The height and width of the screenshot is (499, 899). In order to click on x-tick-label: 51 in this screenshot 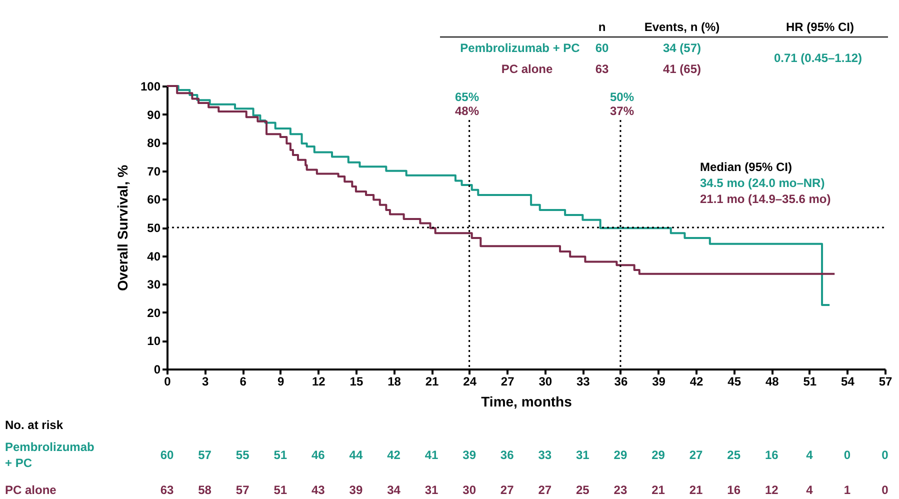, I will do `click(810, 381)`.